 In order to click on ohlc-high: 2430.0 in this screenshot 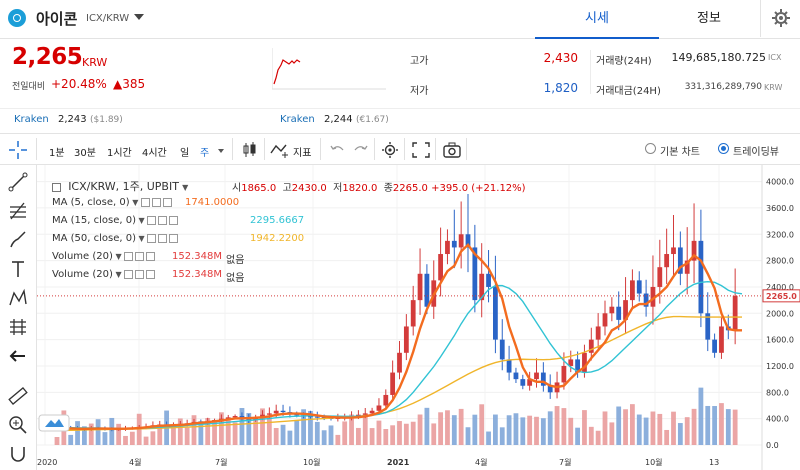, I will do `click(309, 188)`.